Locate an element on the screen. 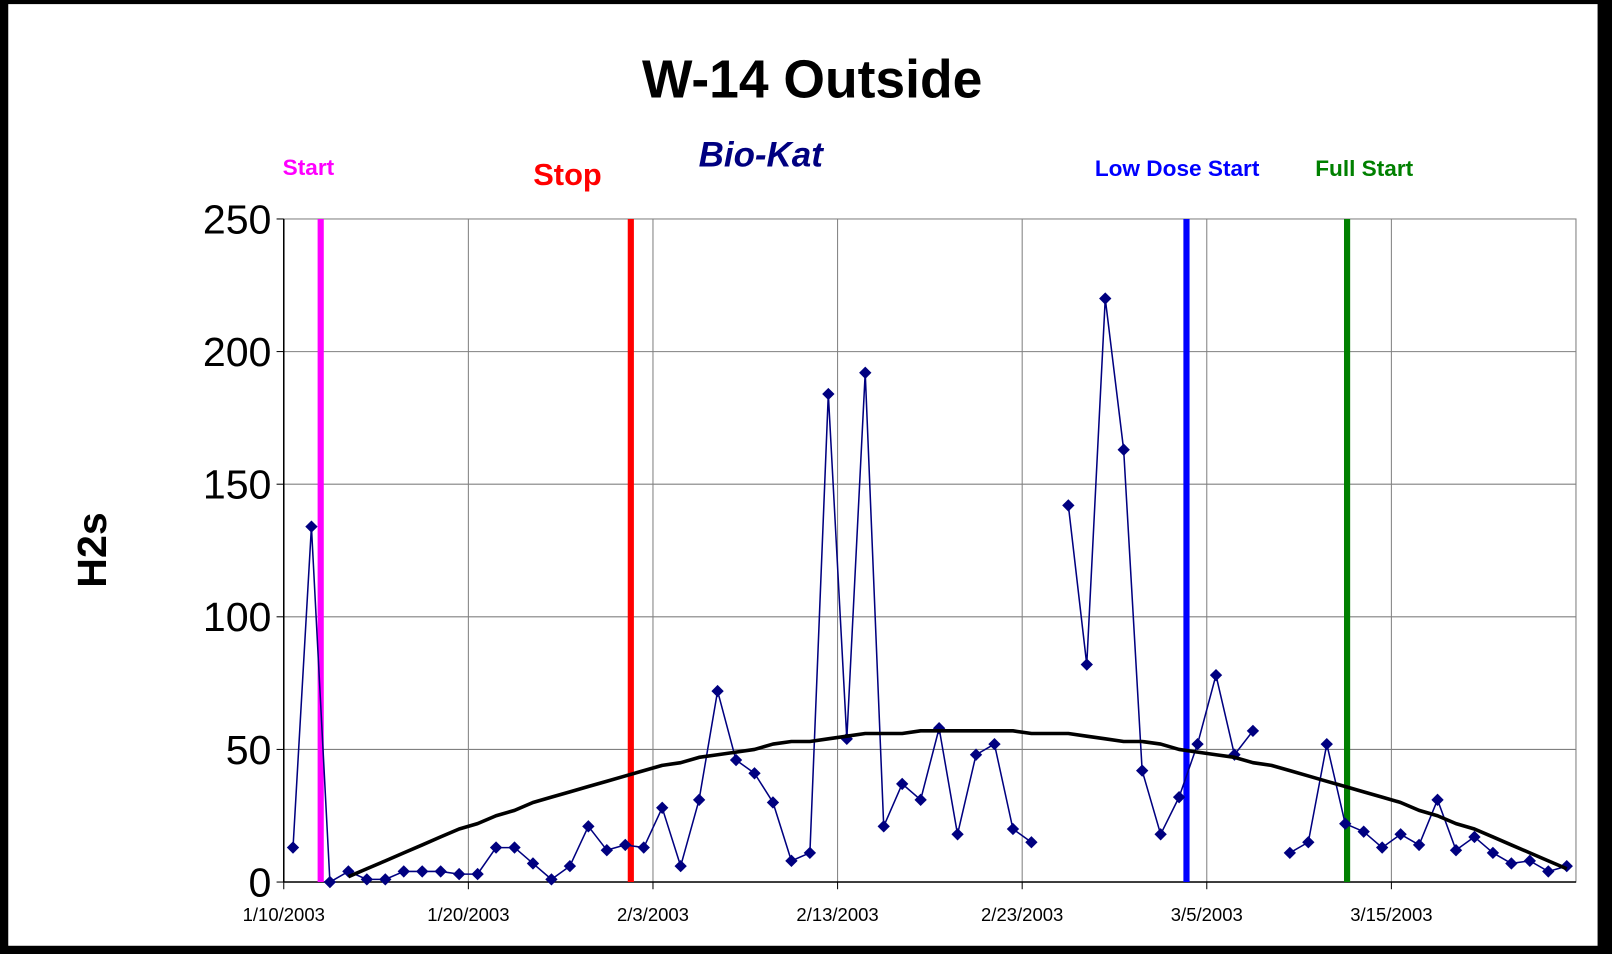  x-tick-label: 2/23/2003 is located at coordinates (1022, 914).